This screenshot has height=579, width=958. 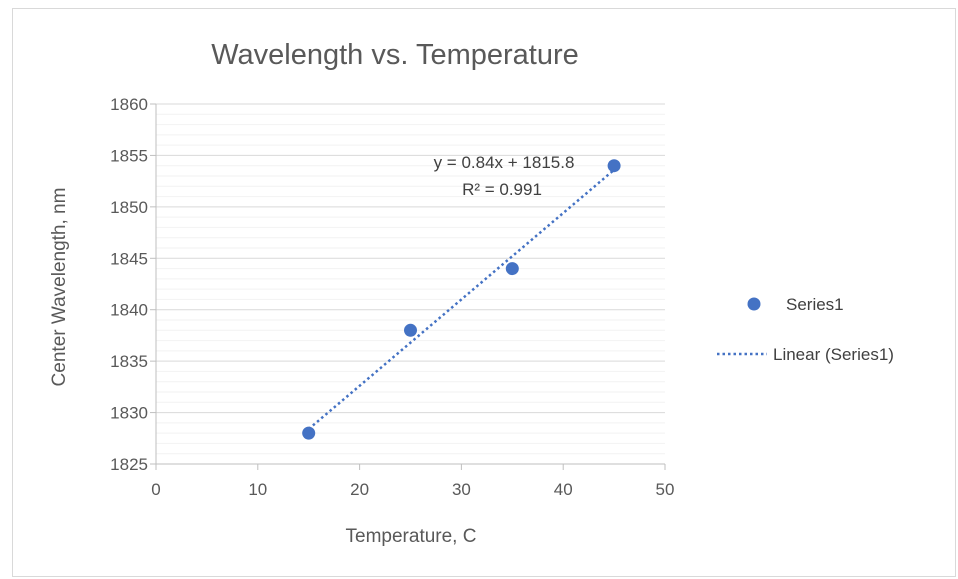 What do you see at coordinates (257, 489) in the screenshot?
I see `x-tick-label: 10` at bounding box center [257, 489].